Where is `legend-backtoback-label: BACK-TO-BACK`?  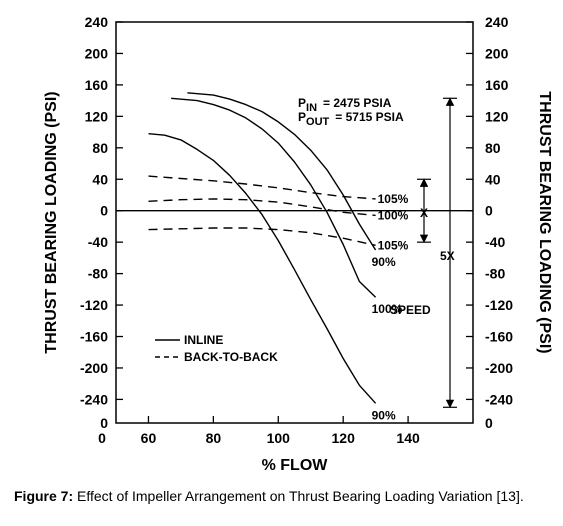 legend-backtoback-label: BACK-TO-BACK is located at coordinates (231, 357).